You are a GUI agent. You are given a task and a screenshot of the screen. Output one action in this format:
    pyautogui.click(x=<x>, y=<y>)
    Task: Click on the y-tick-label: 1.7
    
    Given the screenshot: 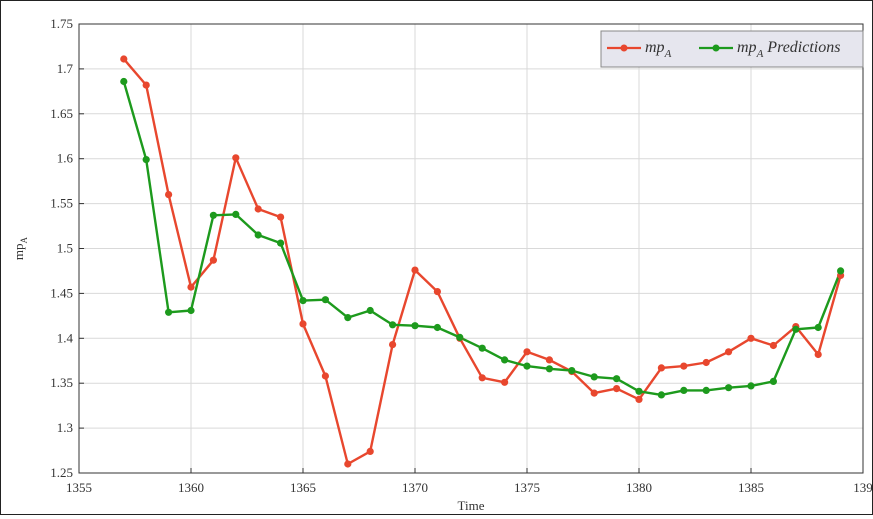 What is the action you would take?
    pyautogui.click(x=65, y=68)
    